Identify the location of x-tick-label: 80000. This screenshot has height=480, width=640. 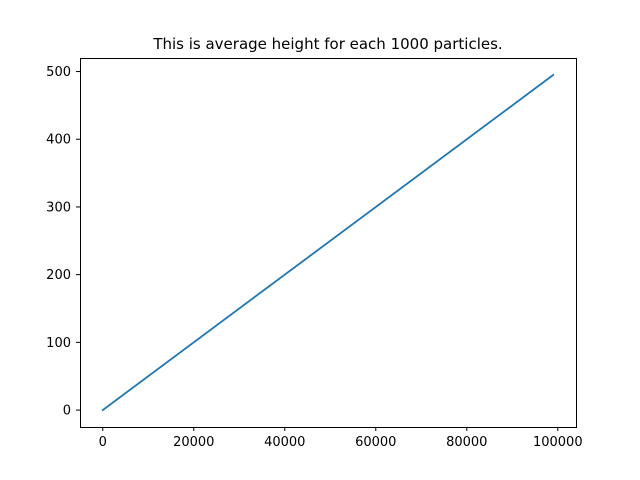
(466, 442).